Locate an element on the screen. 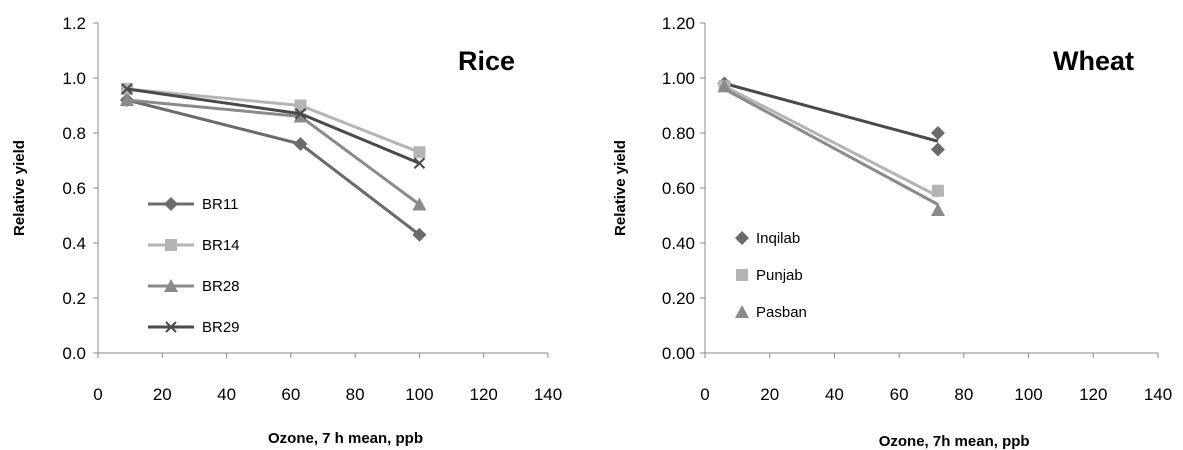 The height and width of the screenshot is (450, 1183). y-tick-label: 0.4 is located at coordinates (74, 243).